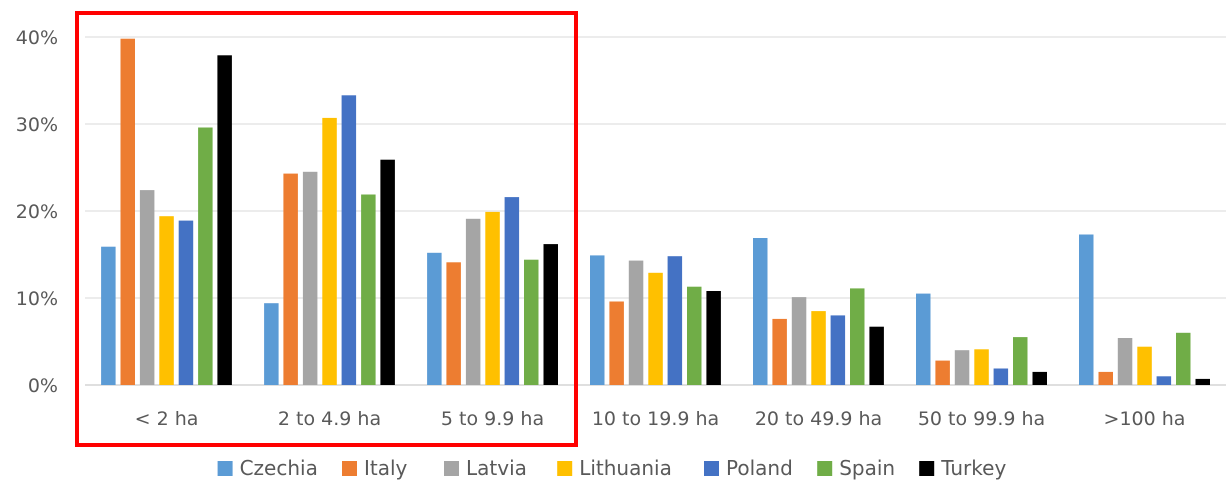 Image resolution: width=1226 pixels, height=485 pixels. I want to click on x-tick-label: >100 ha, so click(1145, 419).